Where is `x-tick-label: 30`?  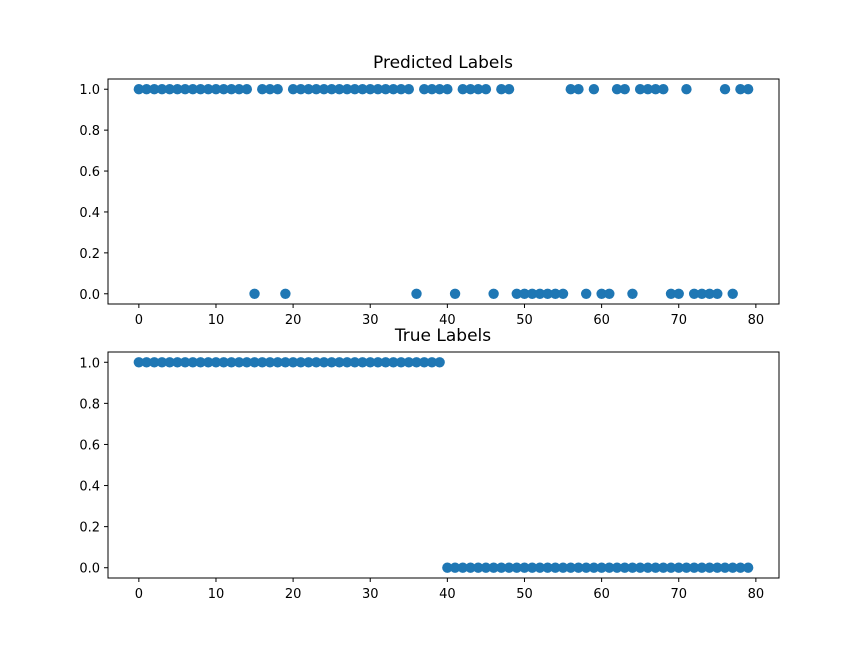 x-tick-label: 30 is located at coordinates (370, 594).